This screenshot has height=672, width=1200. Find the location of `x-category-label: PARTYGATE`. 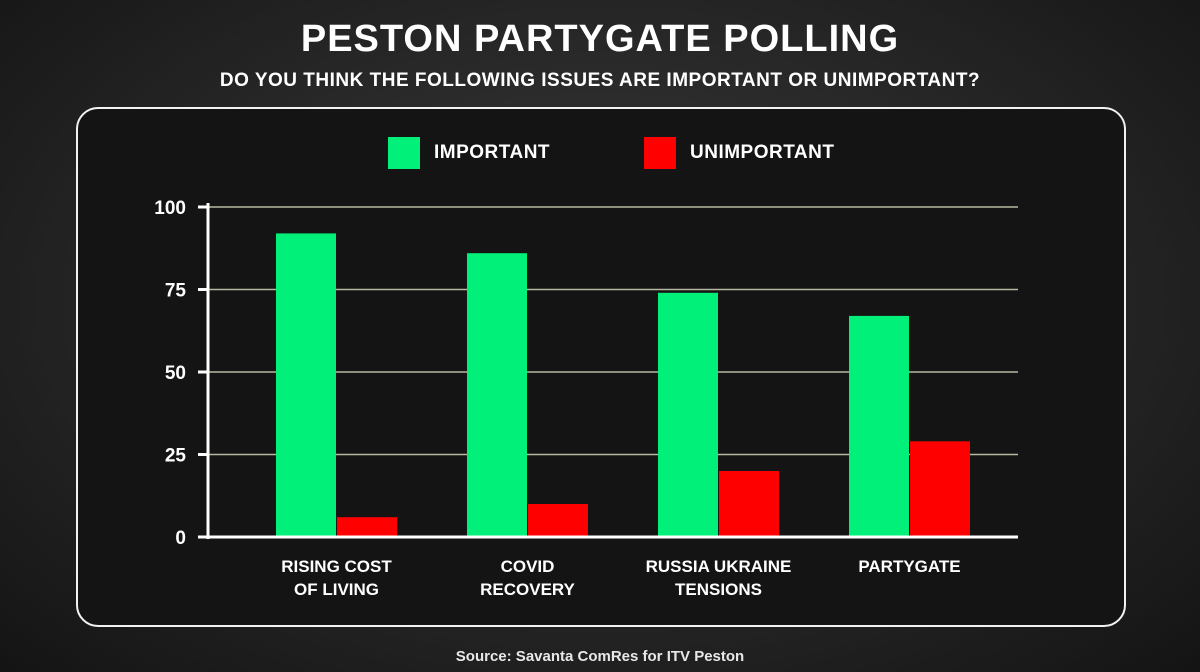

x-category-label: PARTYGATE is located at coordinates (909, 566).